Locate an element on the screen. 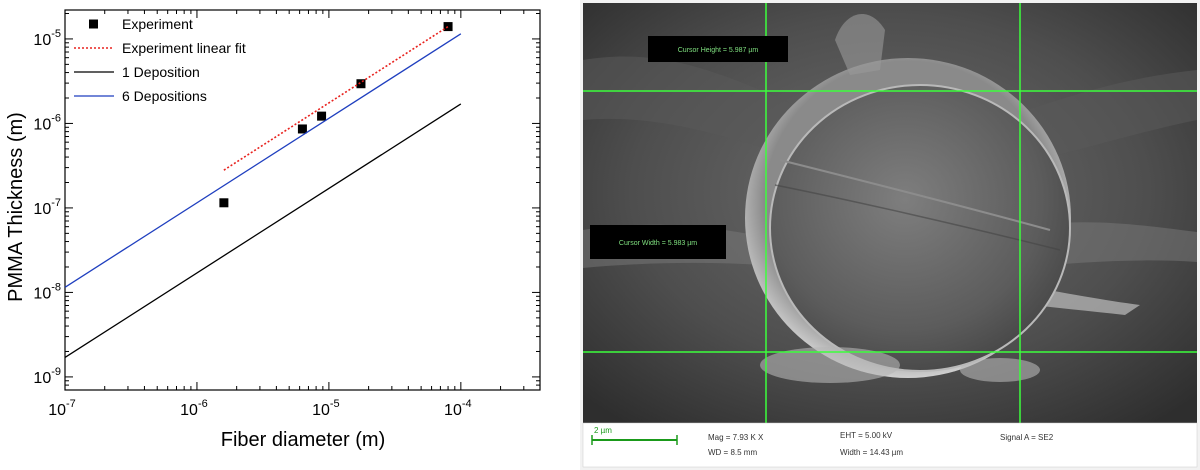  scale-bar-label: 2 µm is located at coordinates (603, 430).